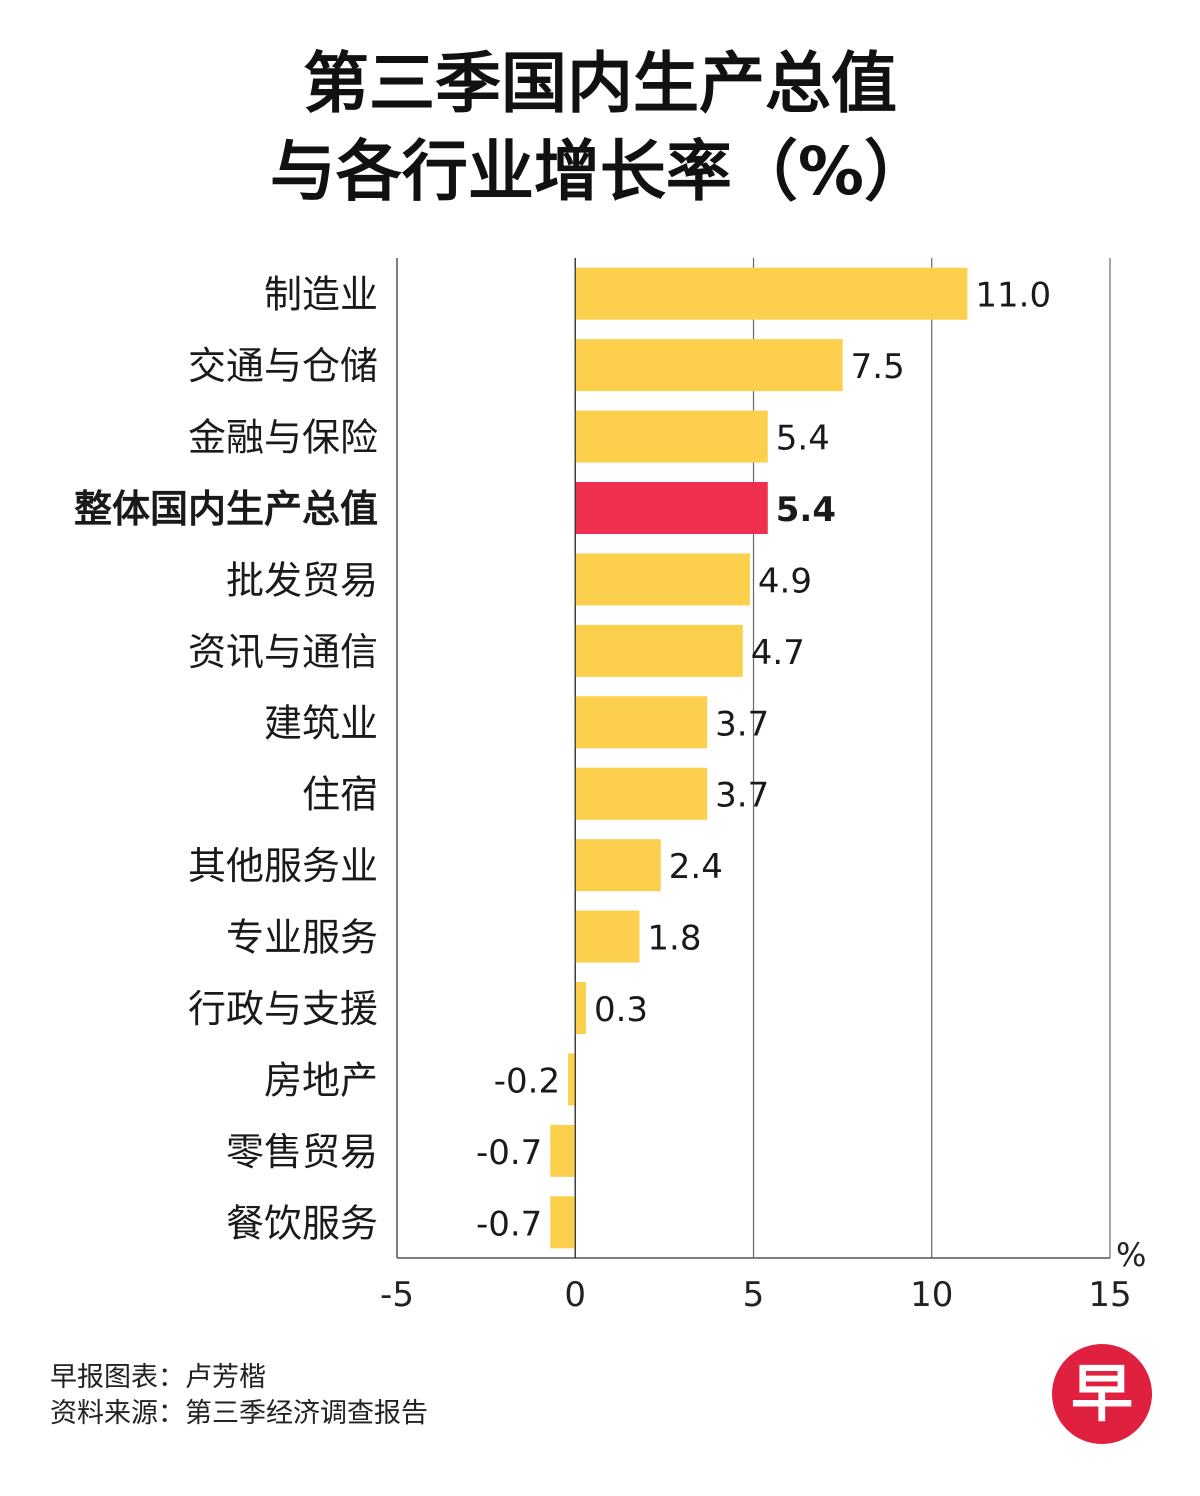 This screenshot has width=1200, height=1496. I want to click on category-label-12: 零售贸易, so click(302, 1152).